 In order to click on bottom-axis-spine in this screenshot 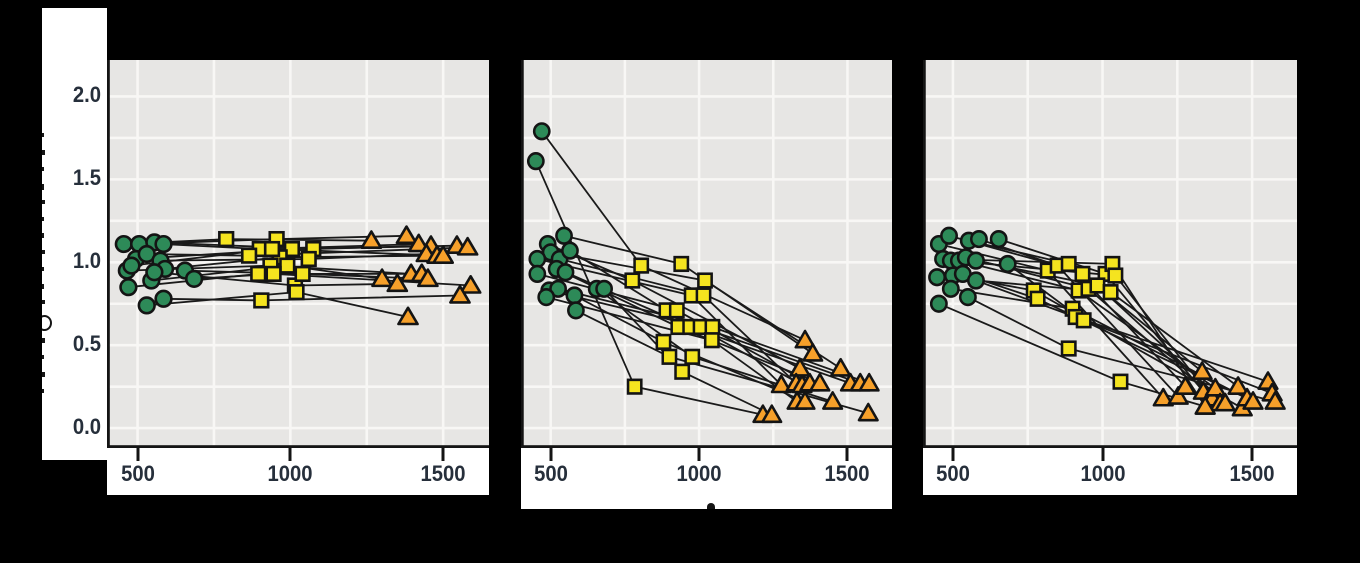, I will do `click(706, 446)`.